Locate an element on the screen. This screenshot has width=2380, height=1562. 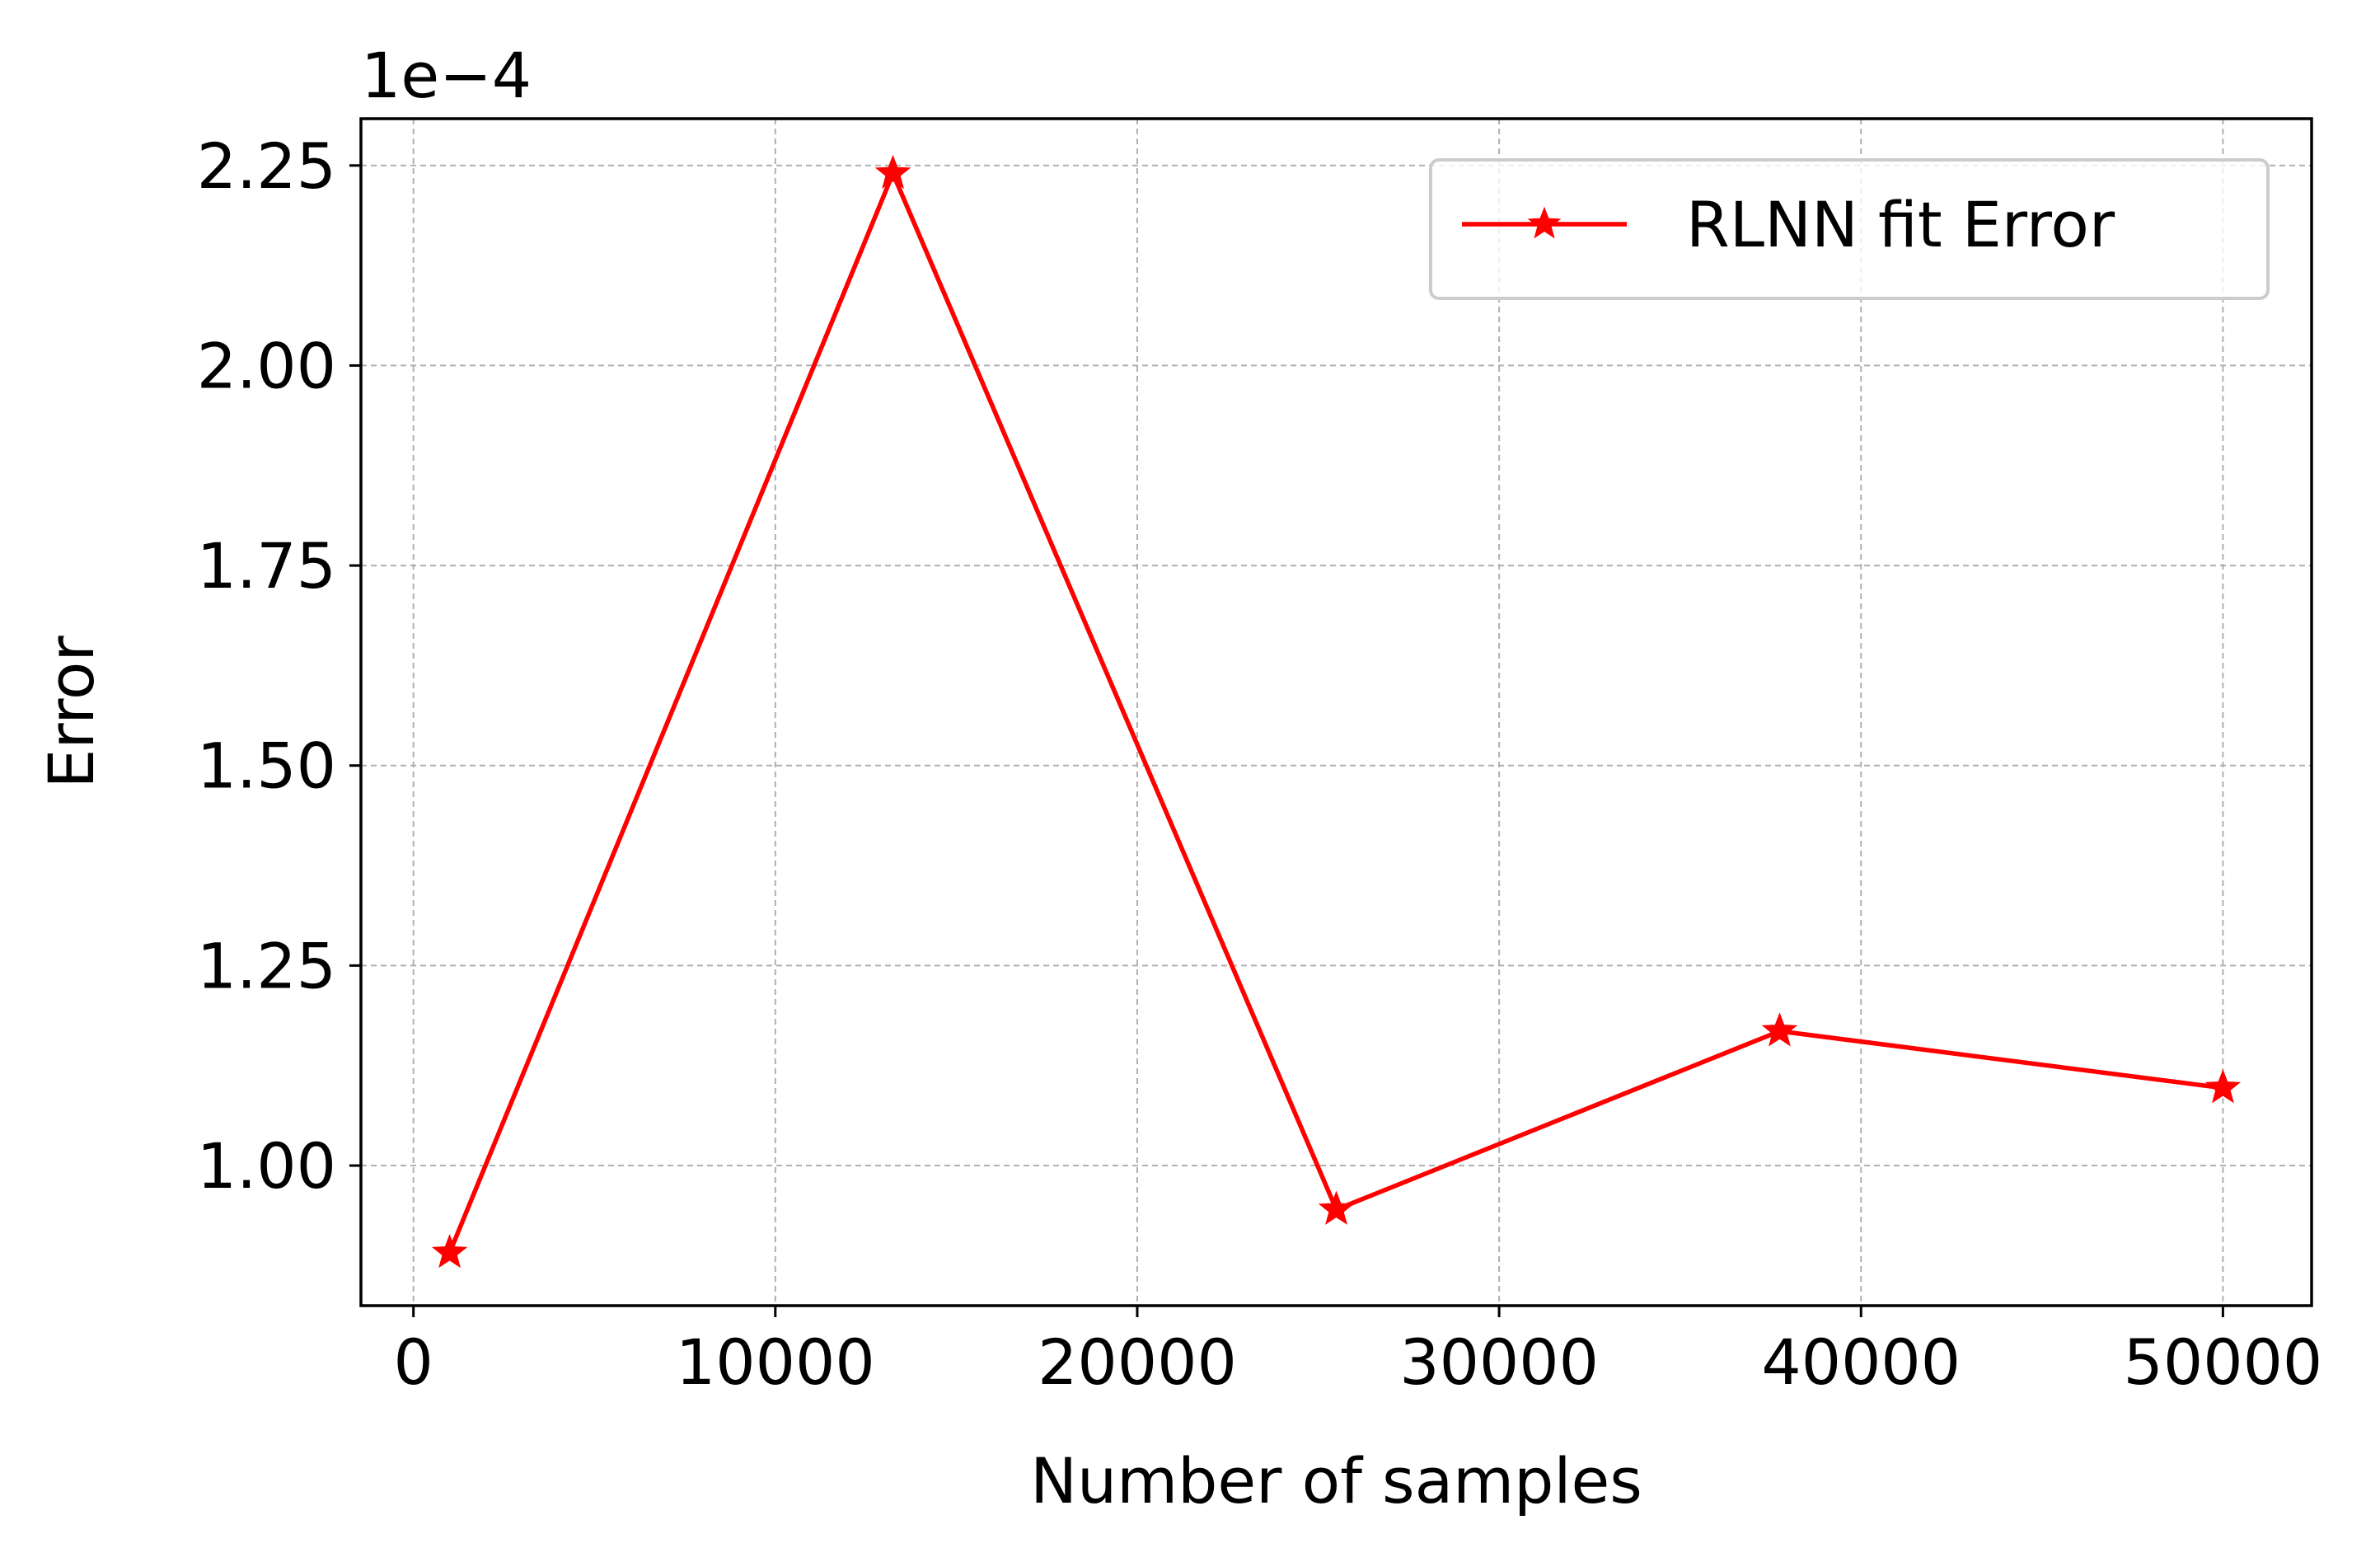
legend-box is located at coordinates (1849, 229).